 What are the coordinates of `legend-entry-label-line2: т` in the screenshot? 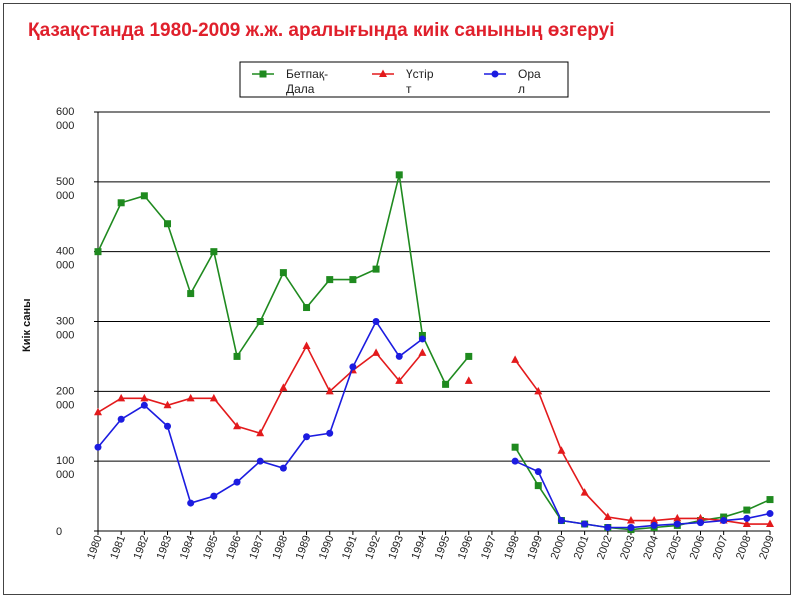 It's located at (409, 89).